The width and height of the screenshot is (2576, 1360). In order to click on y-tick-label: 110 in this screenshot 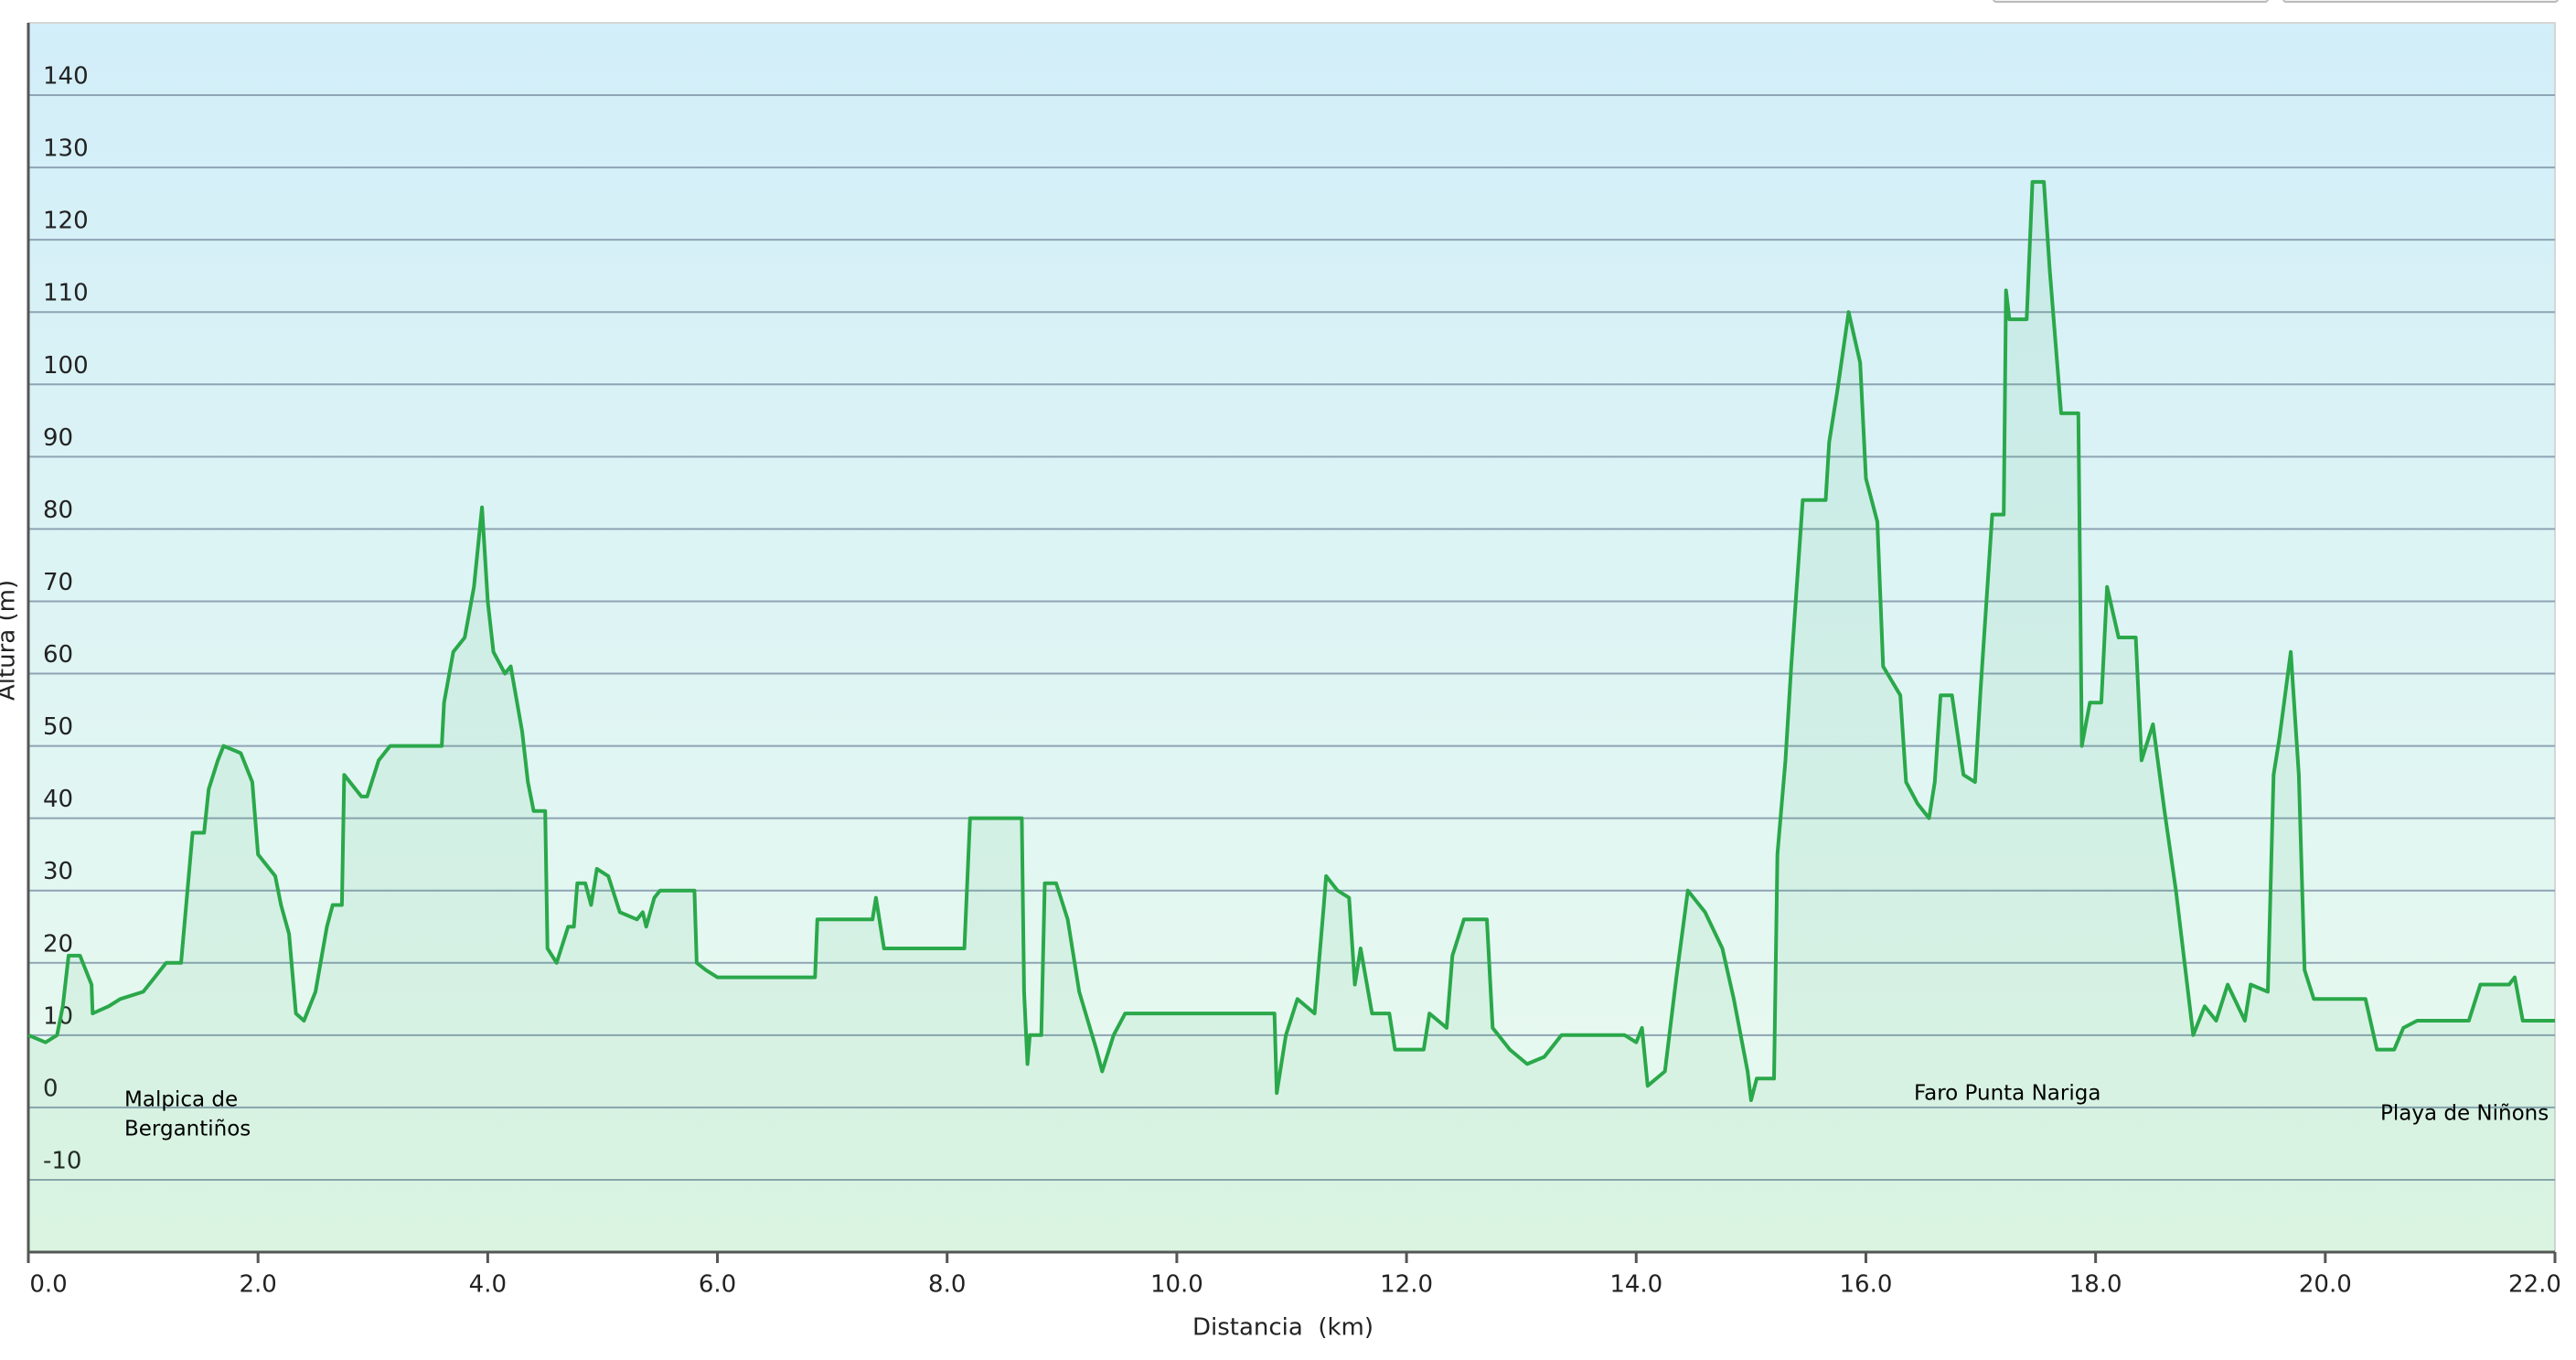, I will do `click(66, 293)`.